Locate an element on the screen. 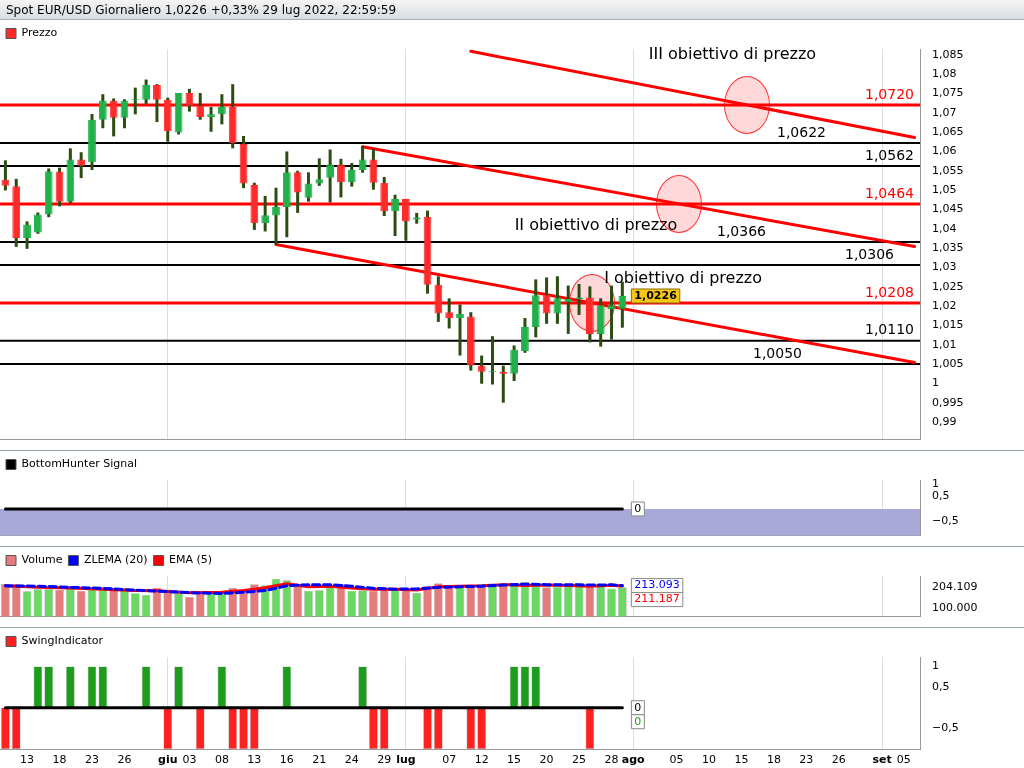 Image resolution: width=1024 pixels, height=768 pixels. y-tick-label: 1,05 is located at coordinates (944, 189).